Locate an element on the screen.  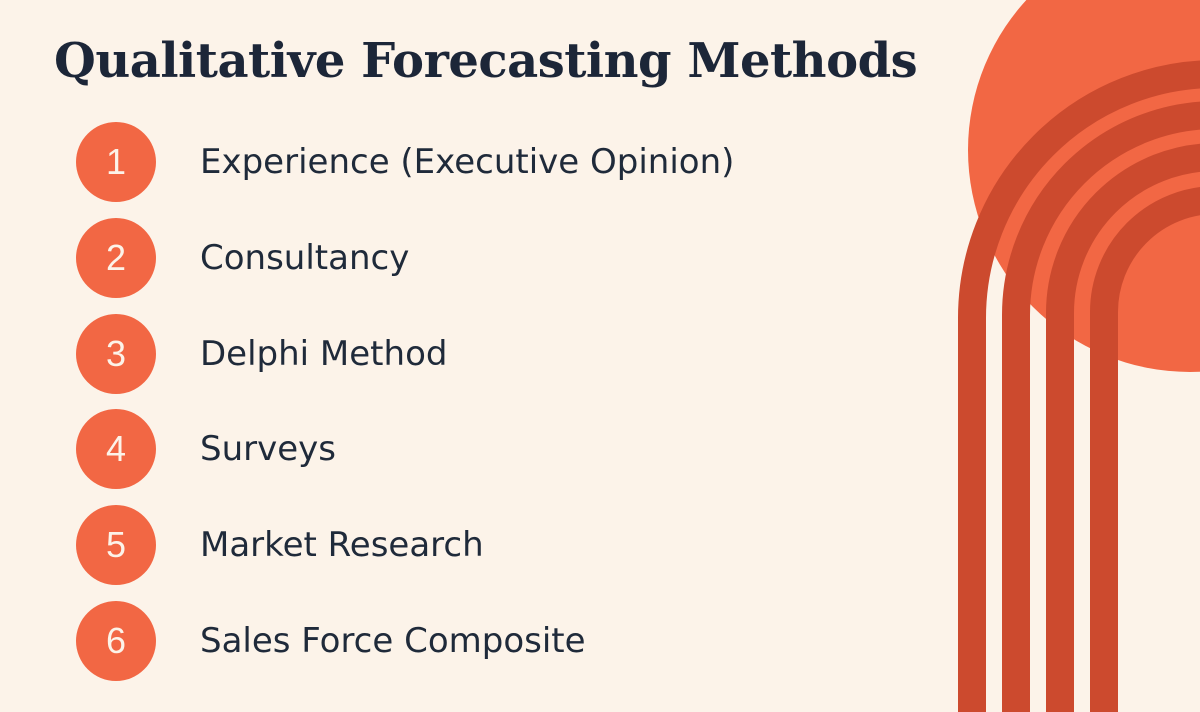
list-item: 2 Consultancy is located at coordinates (456, 258).